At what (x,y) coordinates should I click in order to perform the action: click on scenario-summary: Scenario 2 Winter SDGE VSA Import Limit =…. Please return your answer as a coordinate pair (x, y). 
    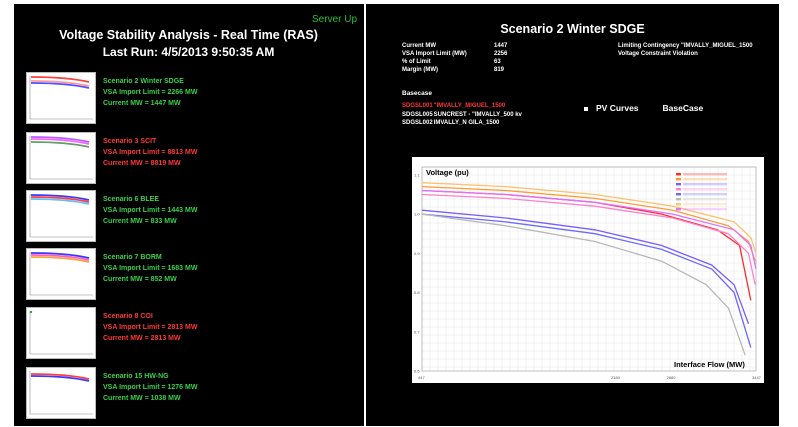
    Looking at the image, I should click on (150, 92).